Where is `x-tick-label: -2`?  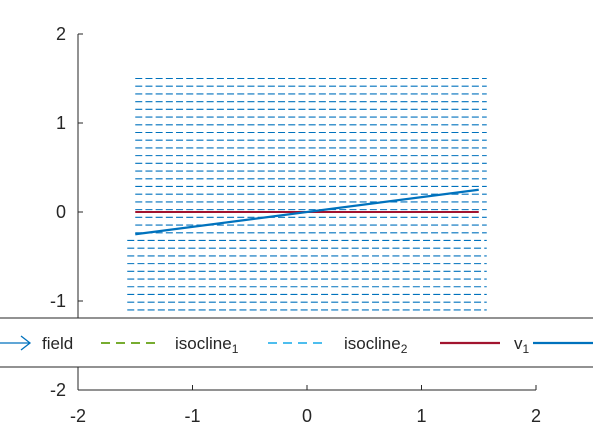
x-tick-label: -2 is located at coordinates (78, 416).